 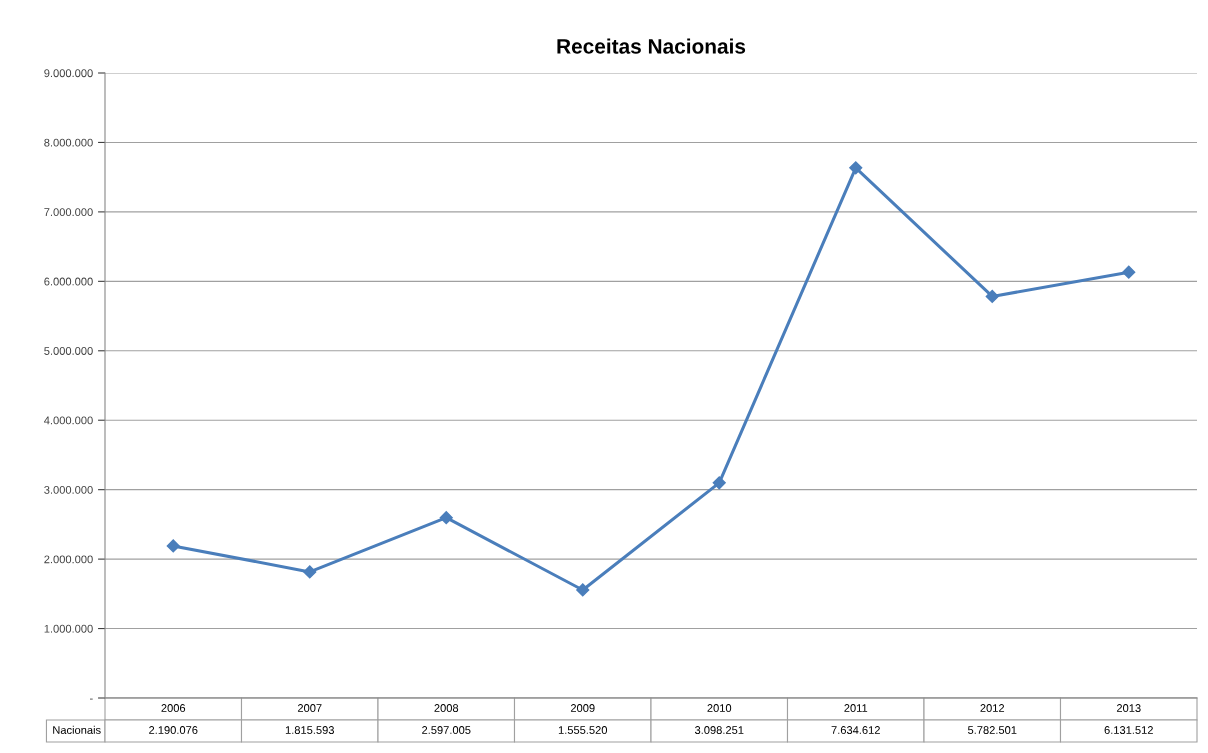 I want to click on y-tick-label: -, so click(x=91, y=699).